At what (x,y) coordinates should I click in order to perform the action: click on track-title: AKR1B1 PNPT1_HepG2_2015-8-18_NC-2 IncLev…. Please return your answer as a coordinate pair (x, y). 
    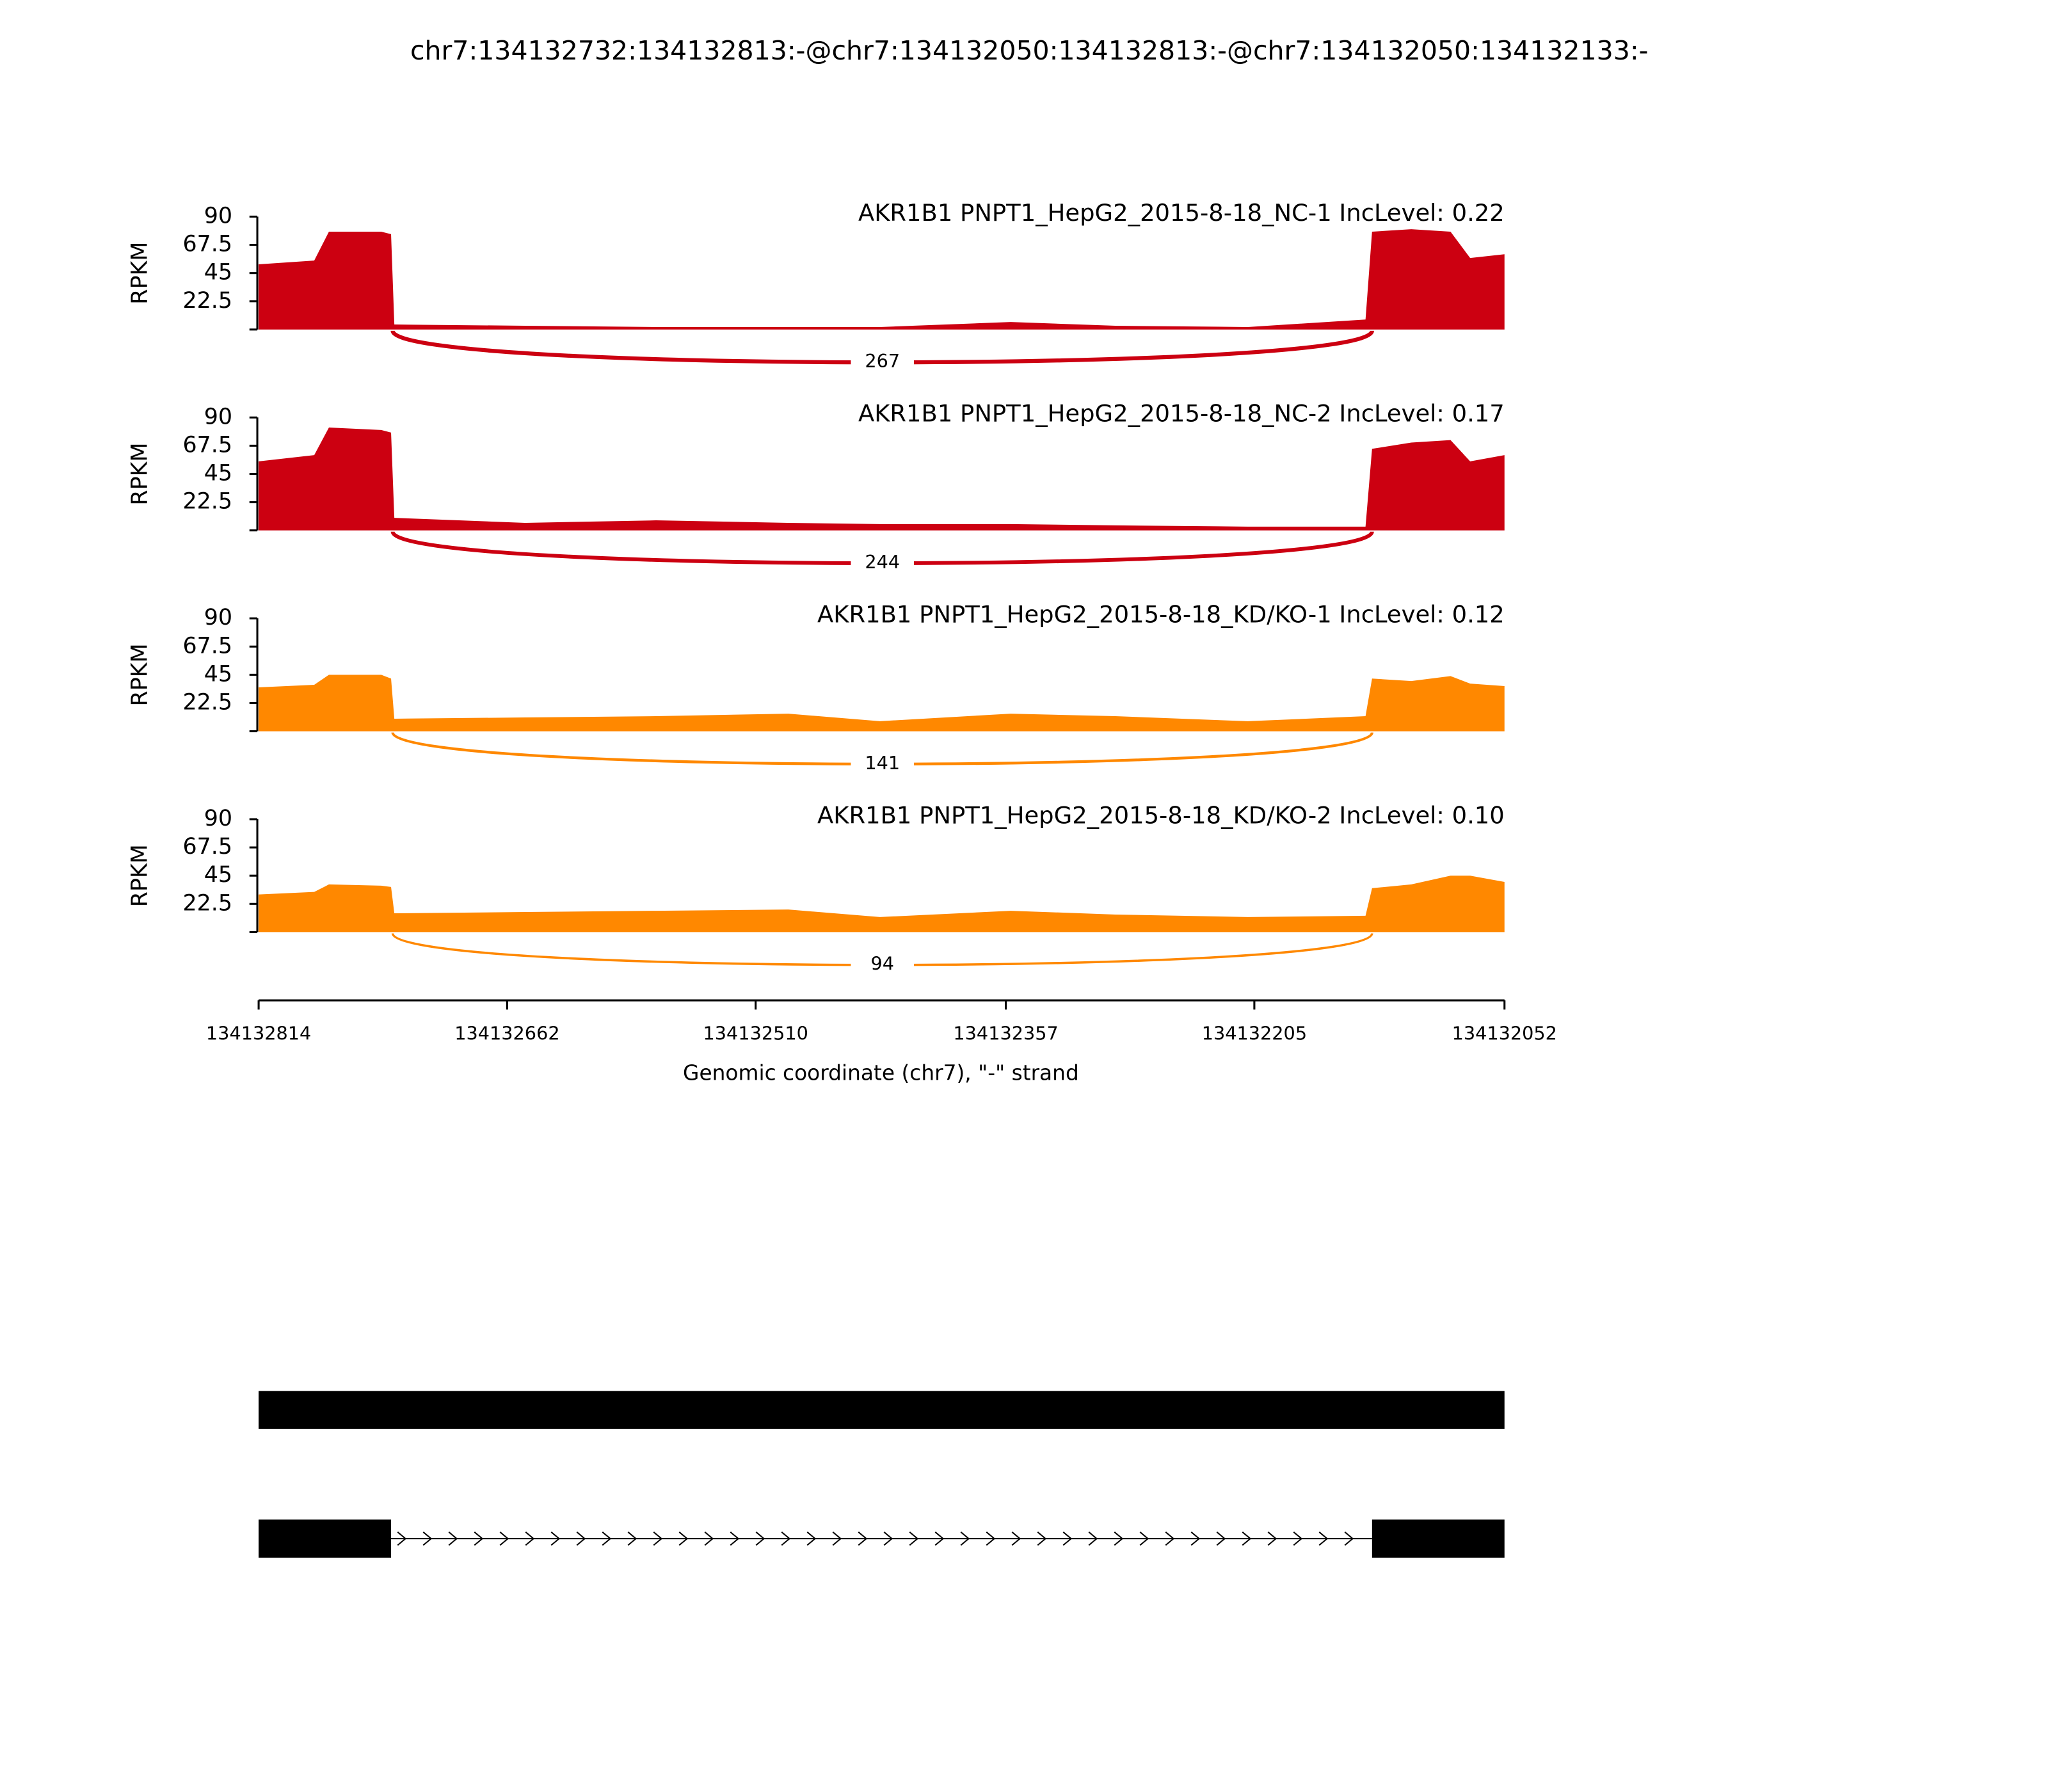
    Looking at the image, I should click on (1181, 414).